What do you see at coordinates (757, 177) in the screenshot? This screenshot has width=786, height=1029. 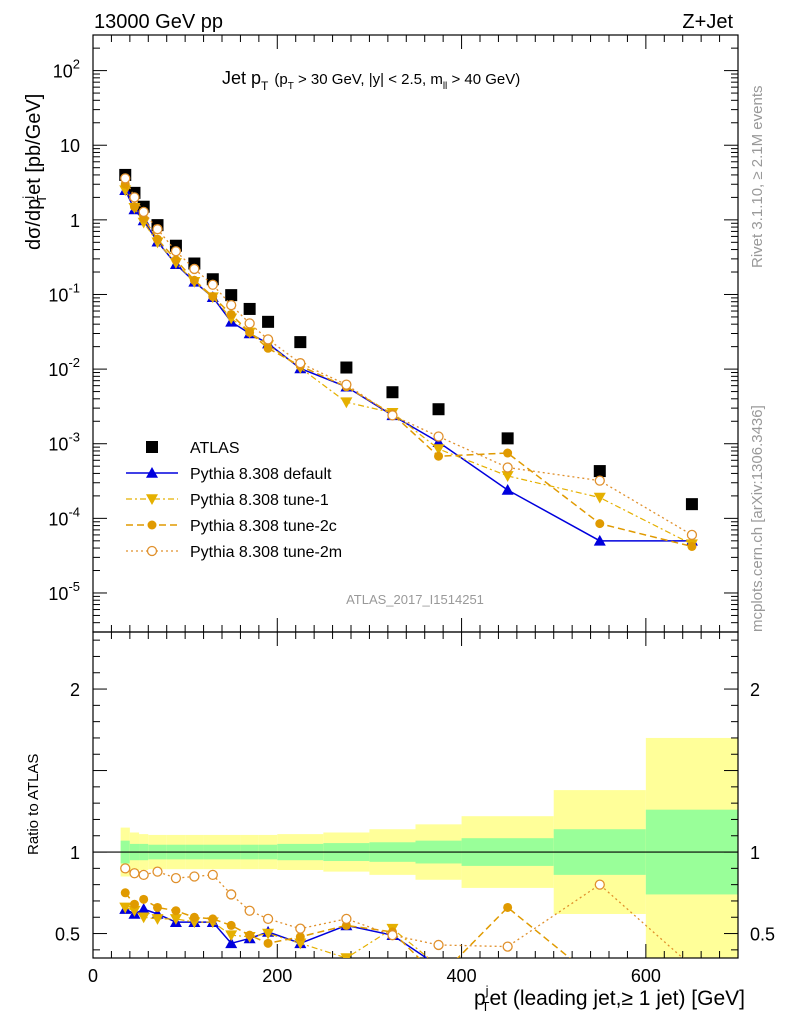 I see `side-text-top: Rivet 3.1.10, ≥ 2.1M events` at bounding box center [757, 177].